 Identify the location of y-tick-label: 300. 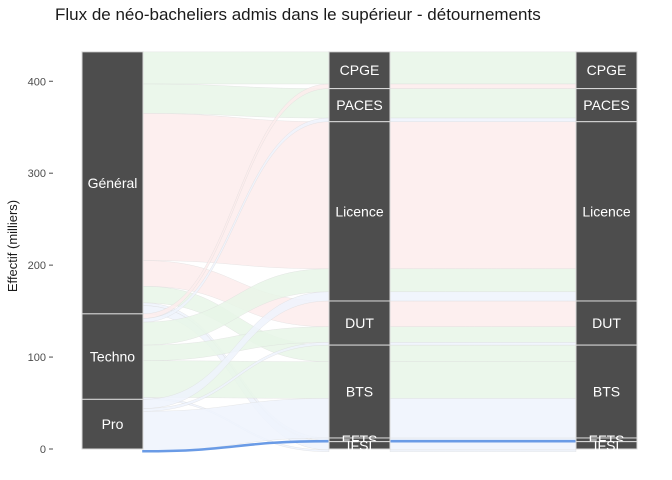
(37, 174).